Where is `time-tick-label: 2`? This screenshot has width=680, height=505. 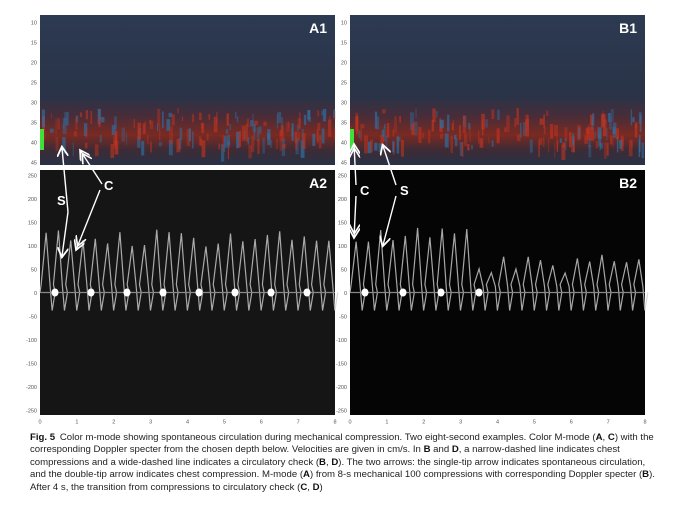 time-tick-label: 2 is located at coordinates (423, 422).